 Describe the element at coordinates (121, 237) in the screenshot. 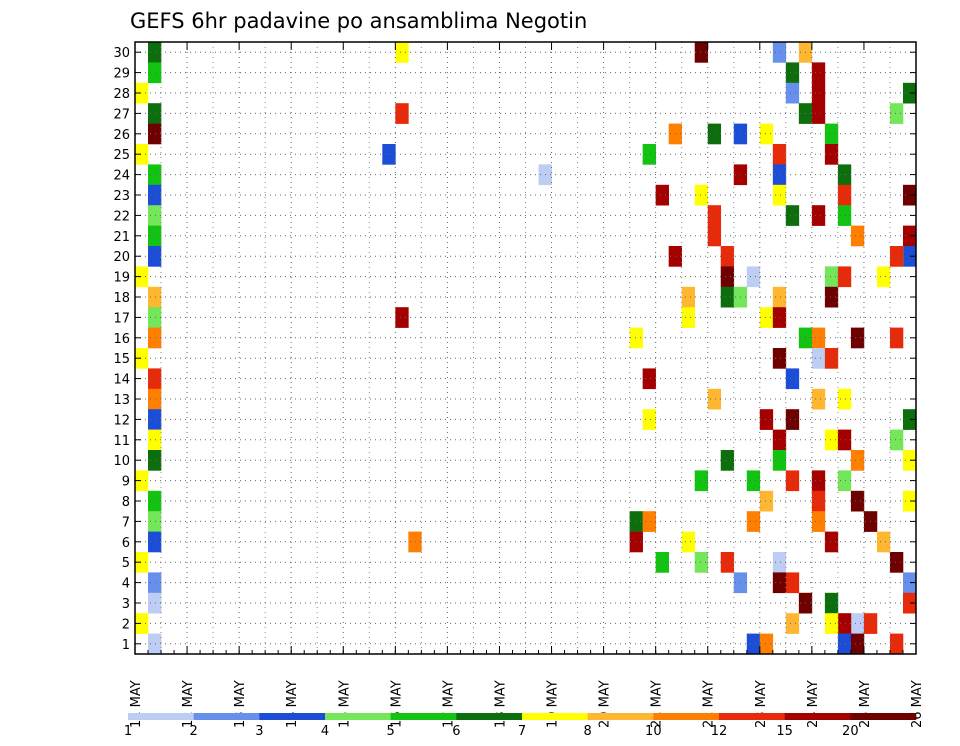

I see `y-tick-label: 21` at that location.